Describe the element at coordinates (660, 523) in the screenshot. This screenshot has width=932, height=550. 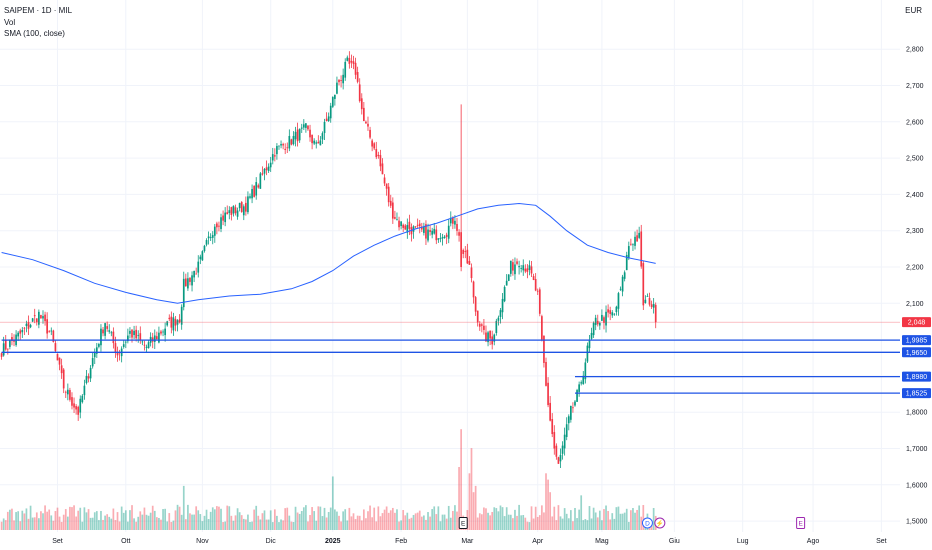
I see `split-event-marker` at that location.